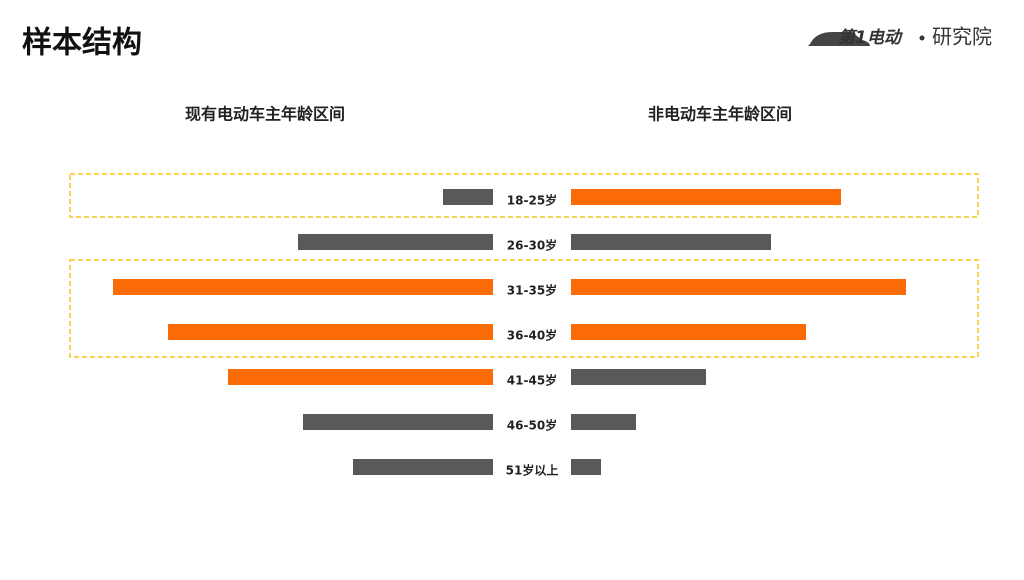 This screenshot has width=1024, height=580. Describe the element at coordinates (871, 38) in the screenshot. I see `logo-brand: 第1电动` at that location.